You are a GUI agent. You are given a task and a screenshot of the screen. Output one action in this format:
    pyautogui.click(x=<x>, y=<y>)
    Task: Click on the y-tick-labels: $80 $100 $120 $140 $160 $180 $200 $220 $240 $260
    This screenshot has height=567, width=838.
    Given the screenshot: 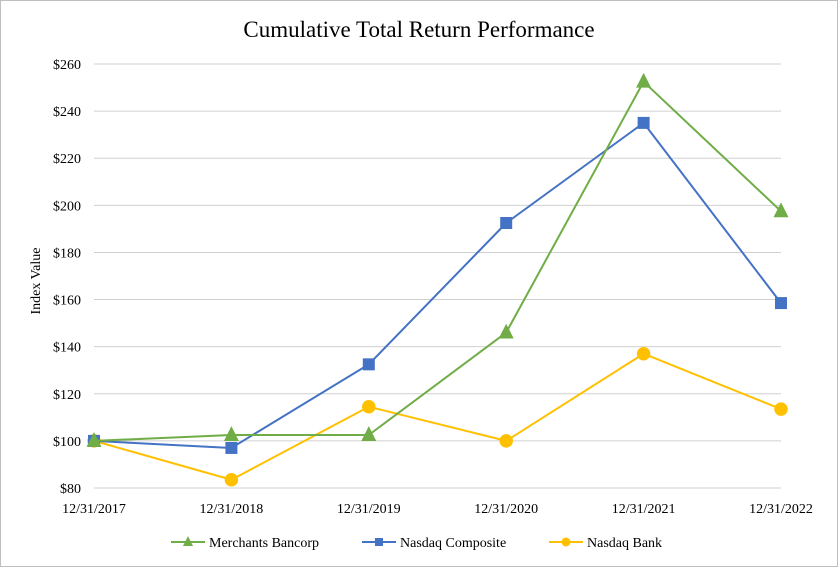 What is the action you would take?
    pyautogui.click(x=67, y=277)
    